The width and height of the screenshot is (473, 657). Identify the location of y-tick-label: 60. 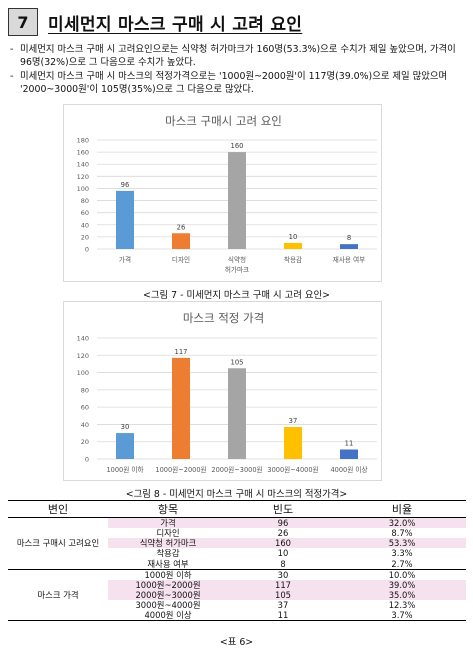
(85, 213).